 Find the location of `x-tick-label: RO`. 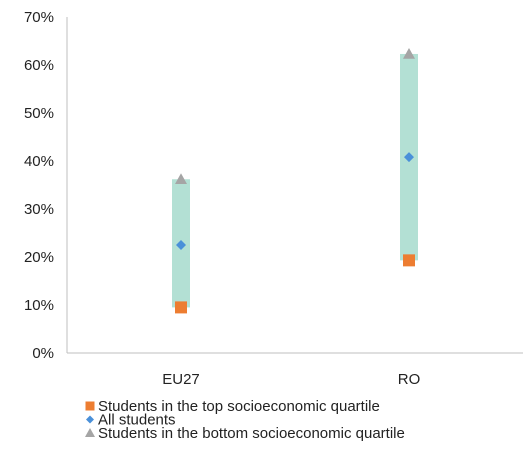

x-tick-label: RO is located at coordinates (409, 379).